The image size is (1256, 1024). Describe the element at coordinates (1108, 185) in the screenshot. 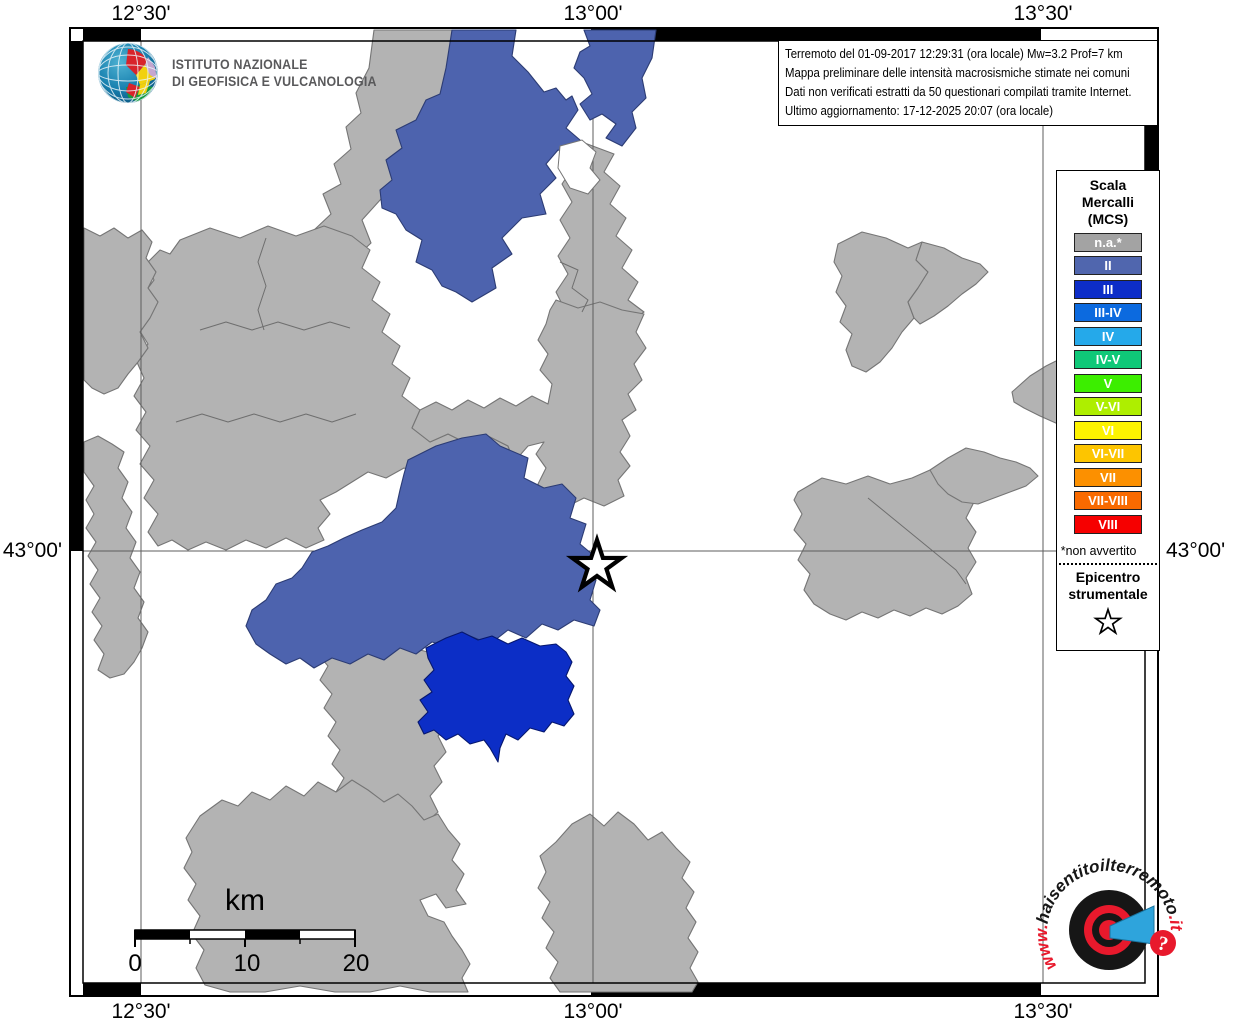

I see `legend-title-line1: Scala` at that location.